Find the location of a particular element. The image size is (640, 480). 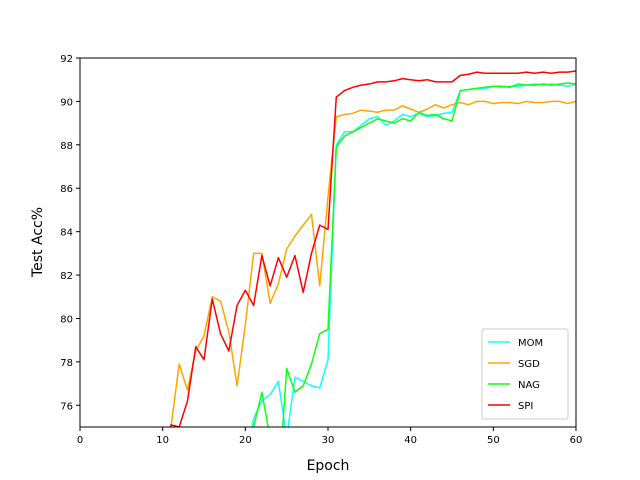

x-tick-label: 30 is located at coordinates (328, 440).